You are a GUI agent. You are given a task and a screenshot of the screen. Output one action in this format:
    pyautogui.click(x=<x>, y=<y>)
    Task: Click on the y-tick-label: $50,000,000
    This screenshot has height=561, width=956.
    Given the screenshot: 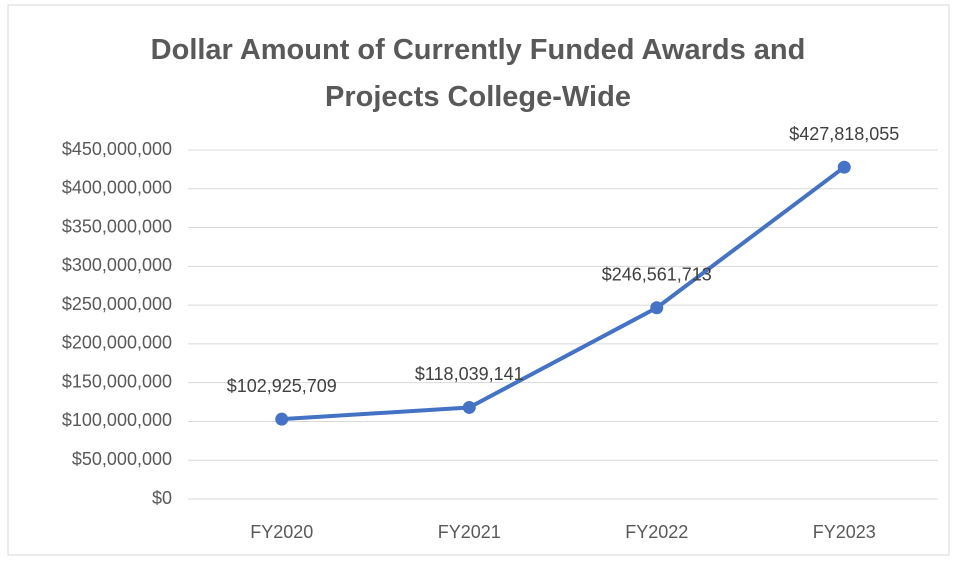 What is the action you would take?
    pyautogui.click(x=122, y=459)
    